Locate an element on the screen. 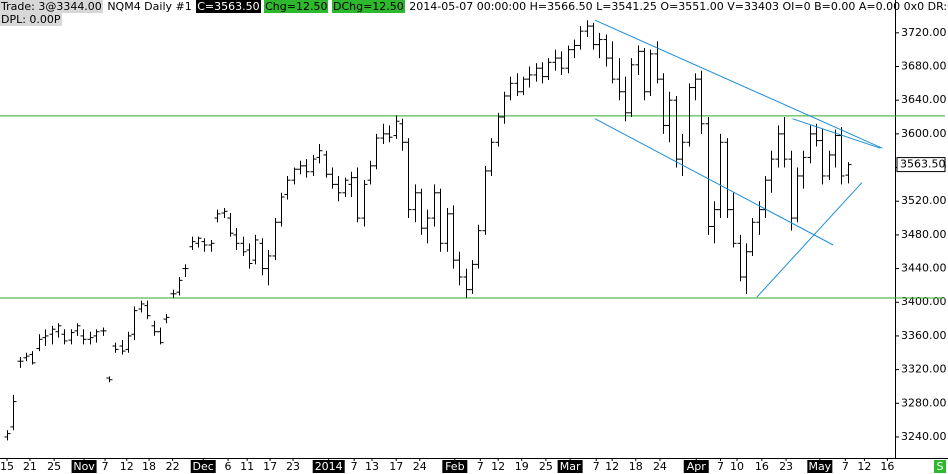 This screenshot has width=948, height=474. change: Chg=12.50 is located at coordinates (296, 6).